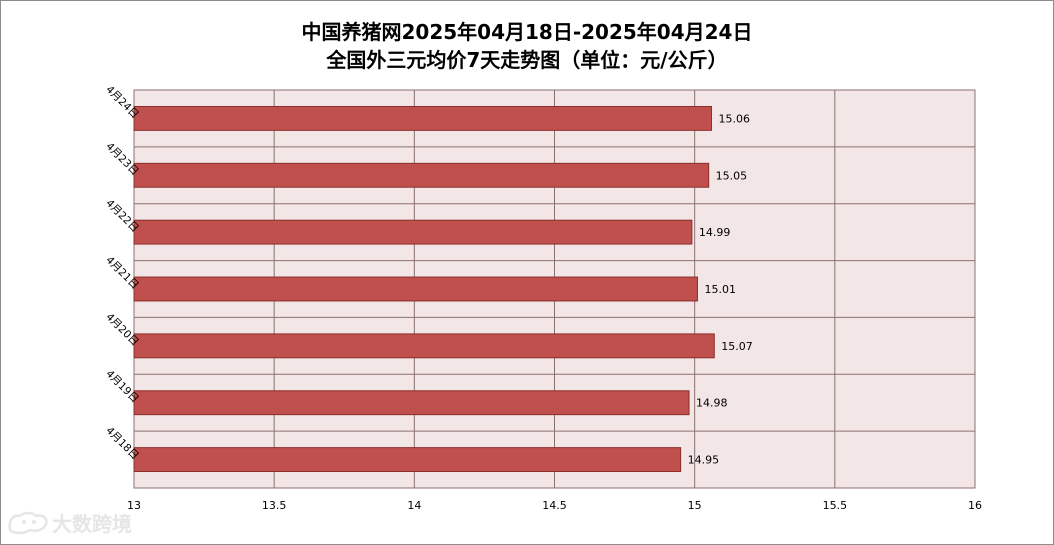 This screenshot has width=1054, height=545. I want to click on x-tick-label: 14, so click(414, 505).